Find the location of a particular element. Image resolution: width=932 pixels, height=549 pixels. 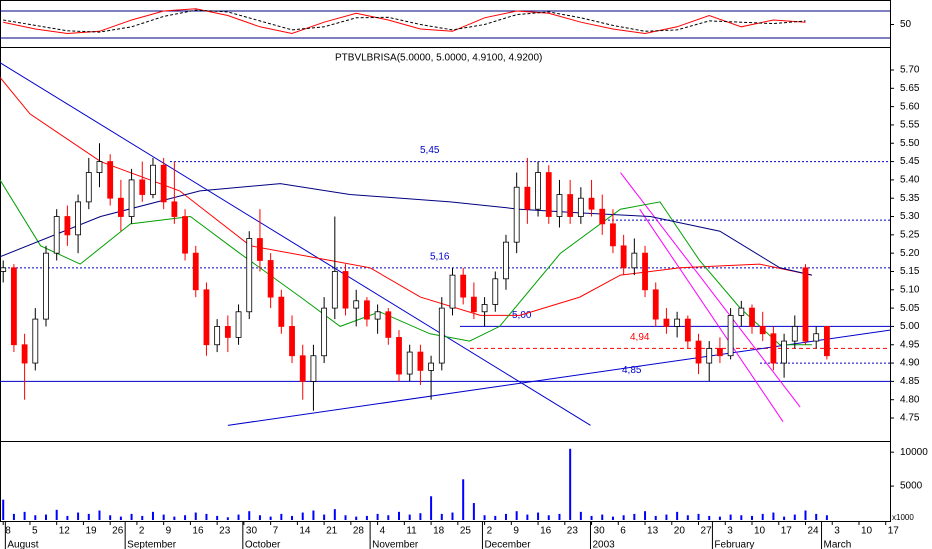

level-label: 5,16 is located at coordinates (440, 256).